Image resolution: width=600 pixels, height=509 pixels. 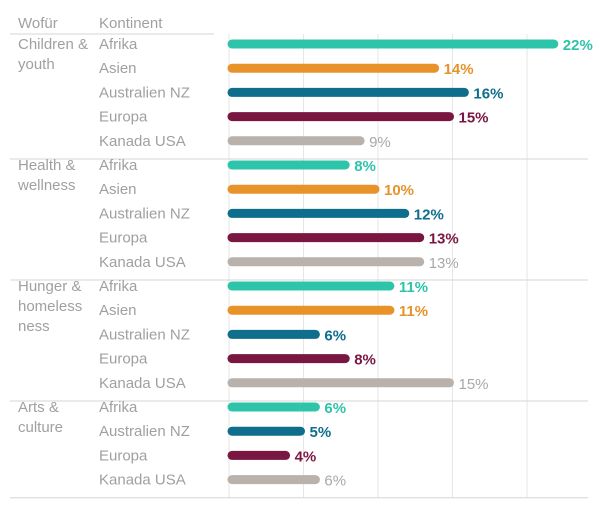 I want to click on group-label: ness, so click(x=34, y=326).